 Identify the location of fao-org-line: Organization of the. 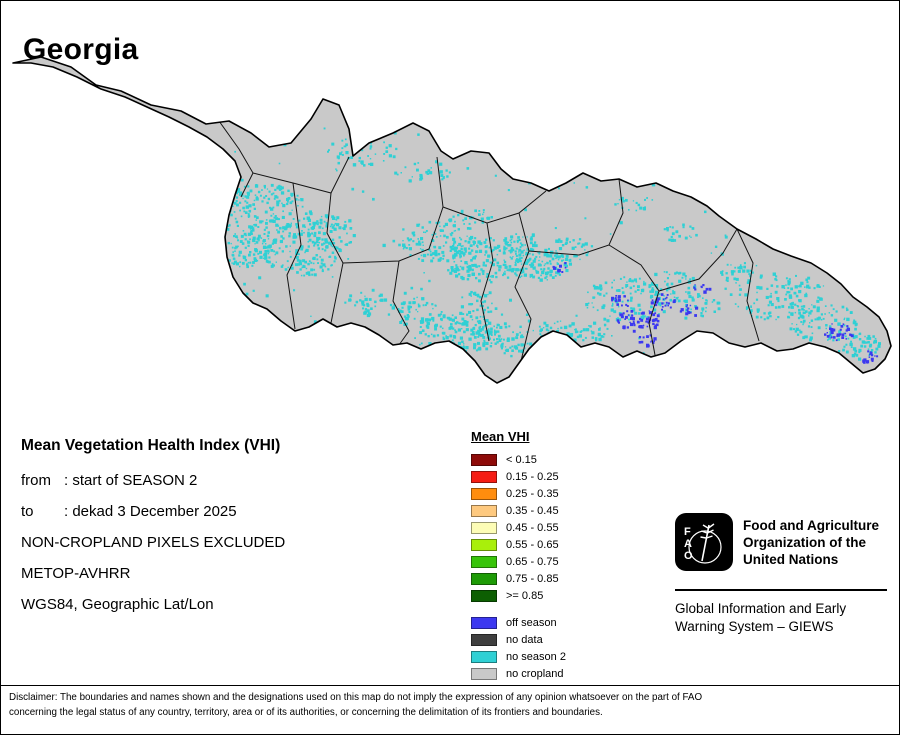
(804, 542).